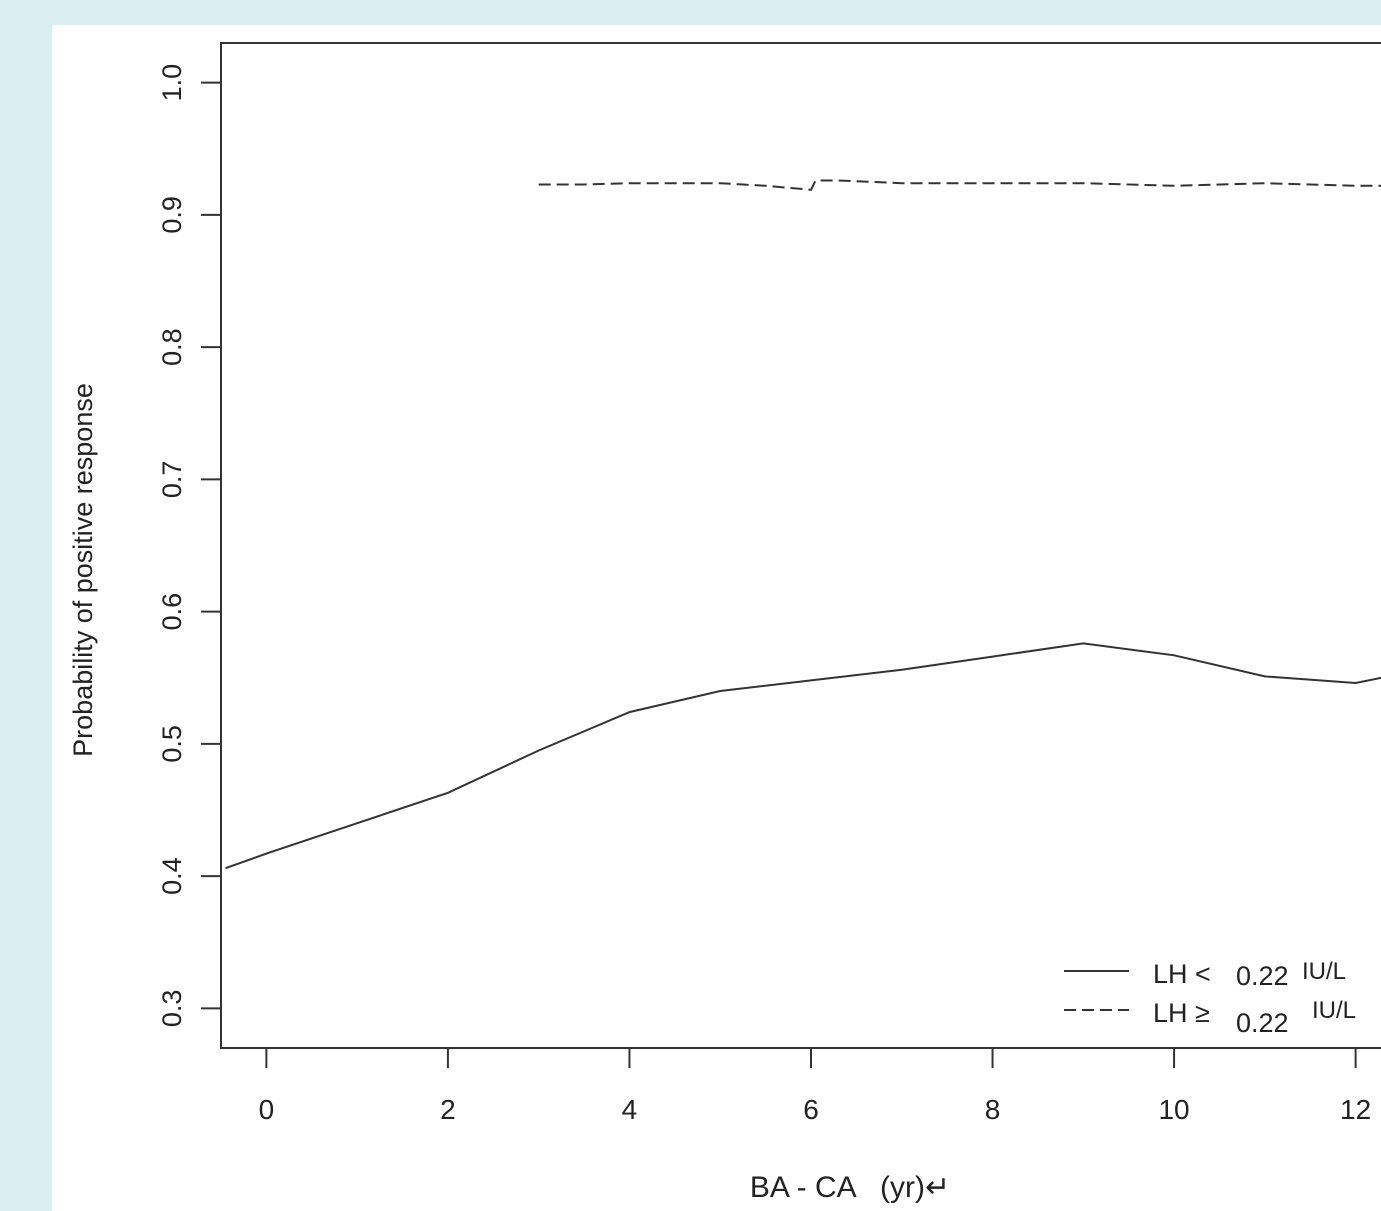 The height and width of the screenshot is (1211, 1381). What do you see at coordinates (1355, 1109) in the screenshot?
I see `x-tick-label: 12` at bounding box center [1355, 1109].